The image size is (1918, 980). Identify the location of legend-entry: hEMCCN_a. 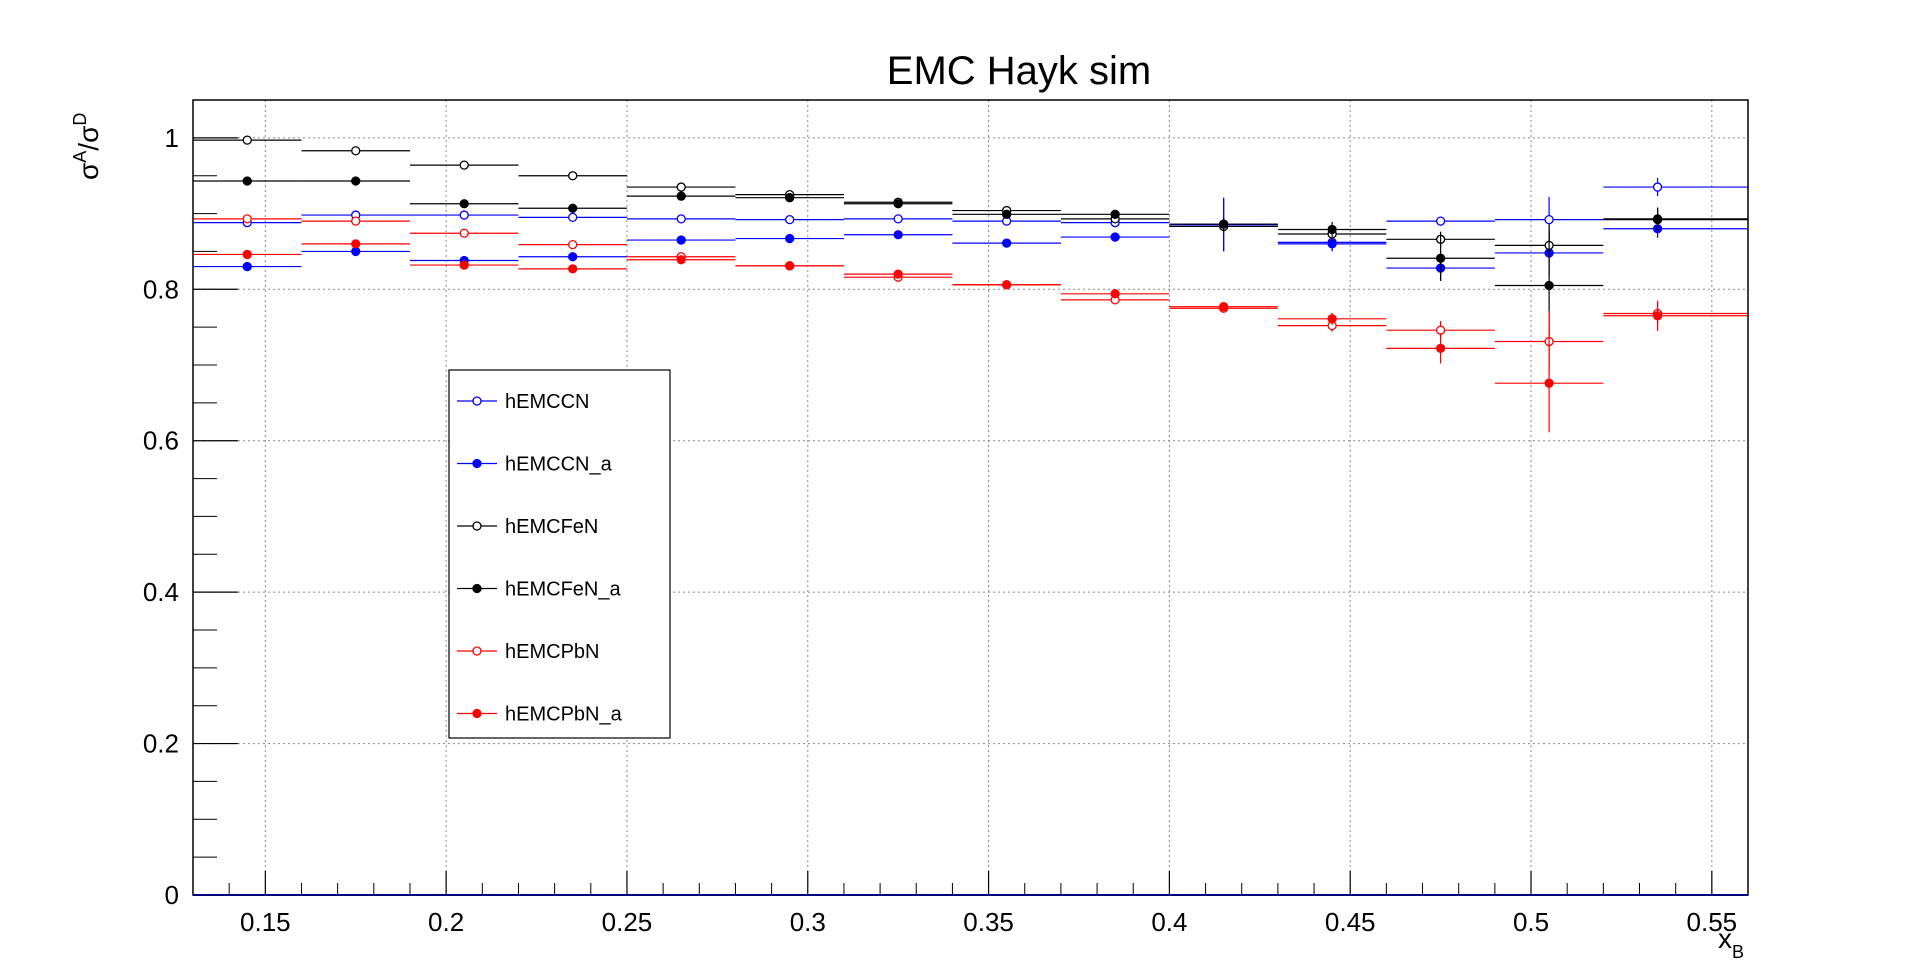
(535, 465).